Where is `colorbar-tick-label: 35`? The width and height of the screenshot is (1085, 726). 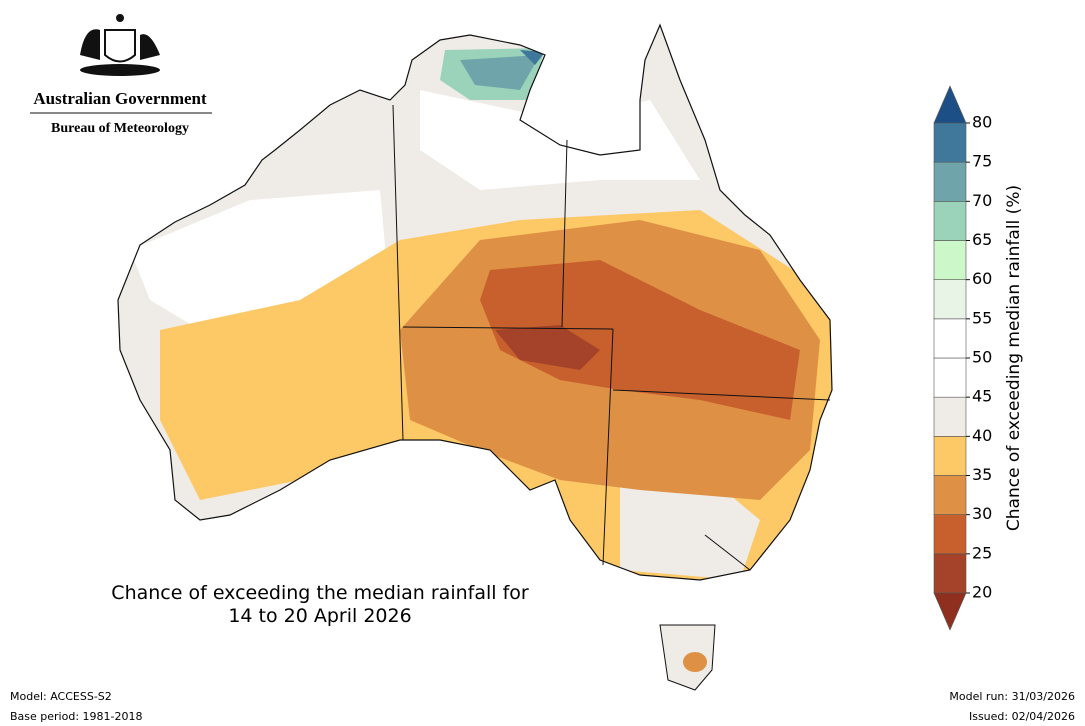 colorbar-tick-label: 35 is located at coordinates (982, 474).